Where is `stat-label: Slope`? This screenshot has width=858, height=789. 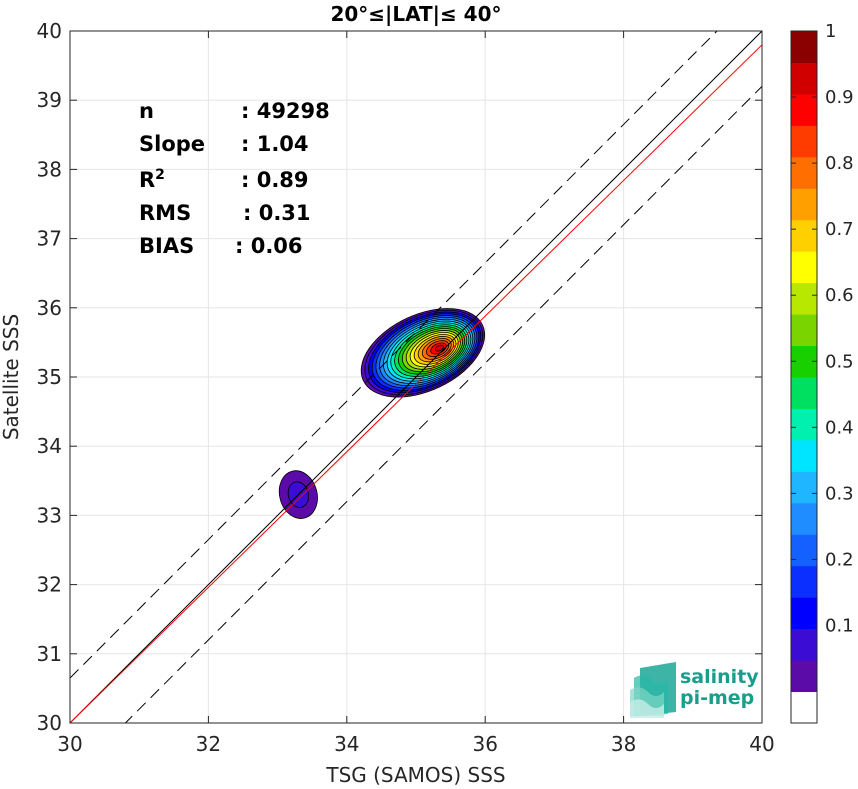 stat-label: Slope is located at coordinates (172, 144).